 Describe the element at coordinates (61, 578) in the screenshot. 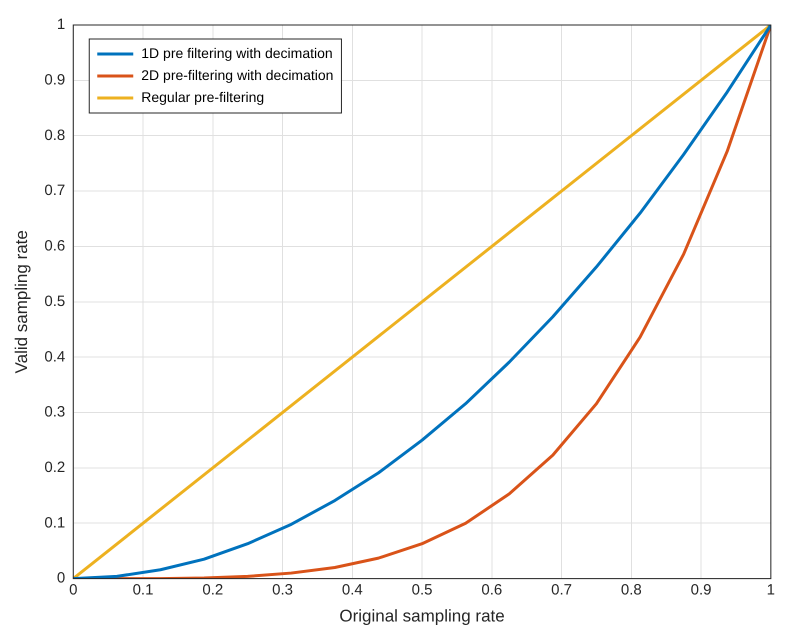

I see `y-tick-label: 0` at that location.